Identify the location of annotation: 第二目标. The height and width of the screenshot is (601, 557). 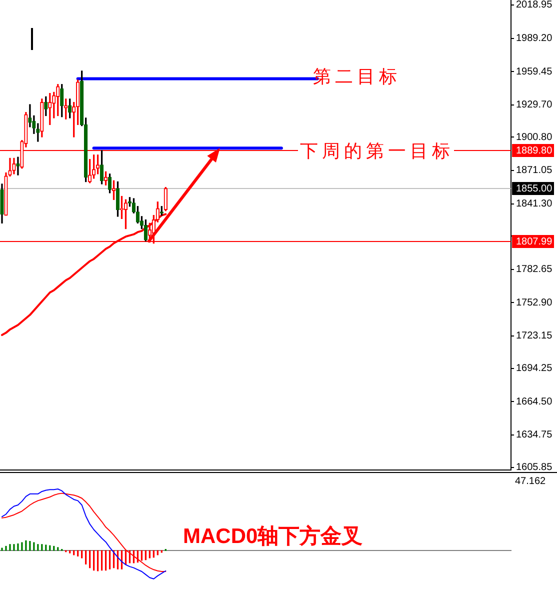
(357, 76).